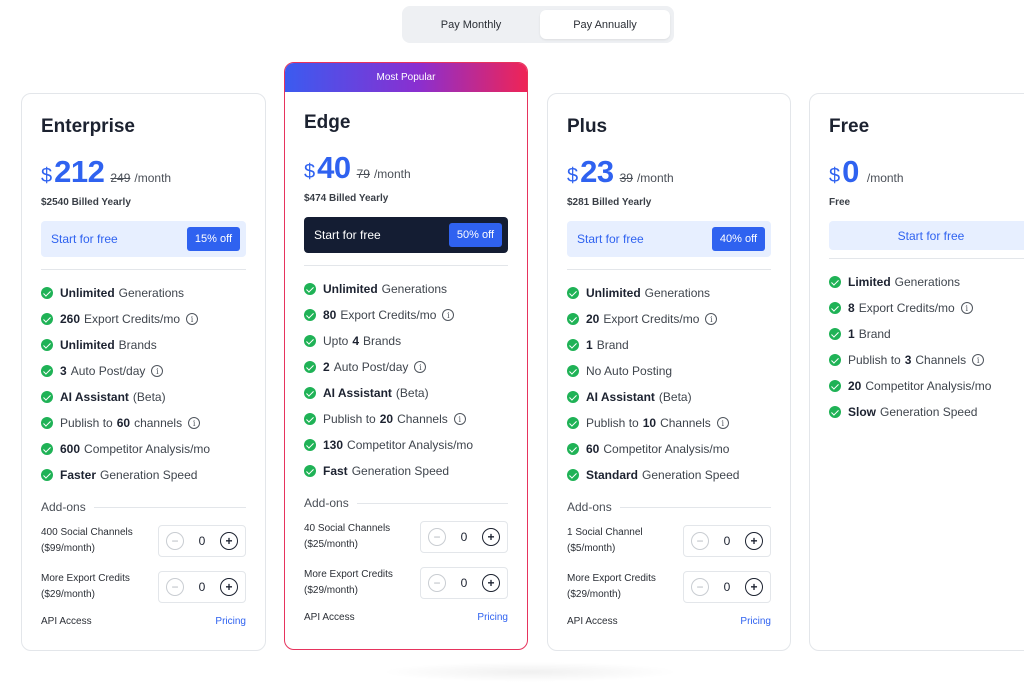 The height and width of the screenshot is (682, 1024). What do you see at coordinates (330, 315) in the screenshot?
I see `feature-highlight: 80` at bounding box center [330, 315].